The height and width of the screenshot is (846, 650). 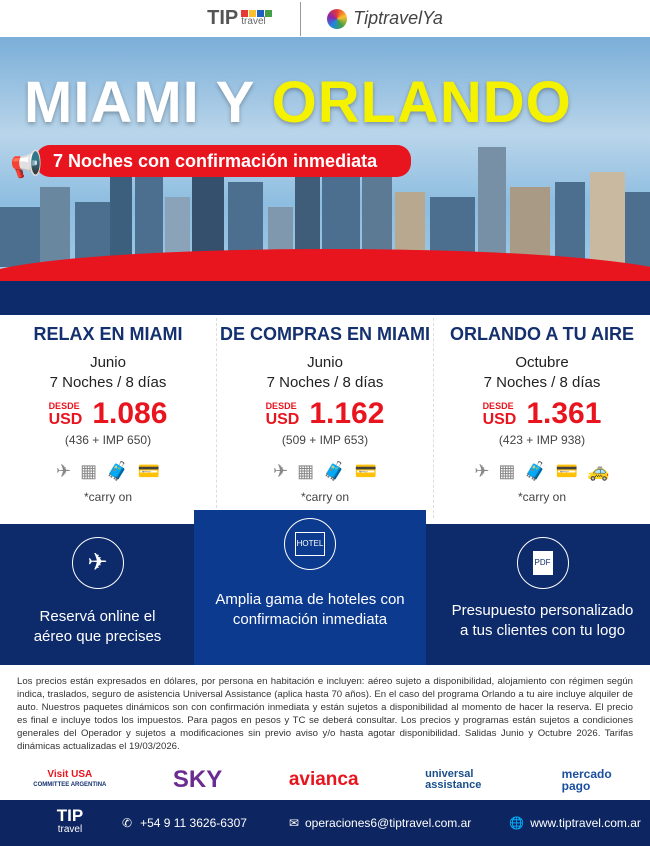 I want to click on red-wave, so click(x=325, y=268).